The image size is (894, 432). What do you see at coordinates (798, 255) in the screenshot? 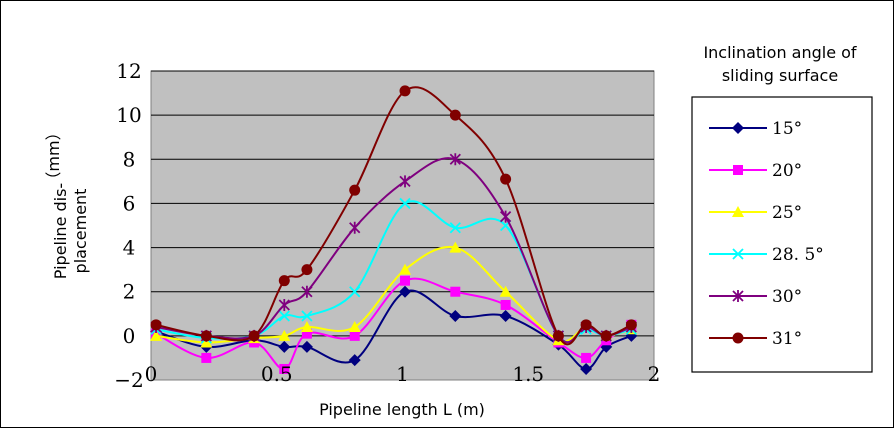
I see `legend-label: 28. 5°` at bounding box center [798, 255].